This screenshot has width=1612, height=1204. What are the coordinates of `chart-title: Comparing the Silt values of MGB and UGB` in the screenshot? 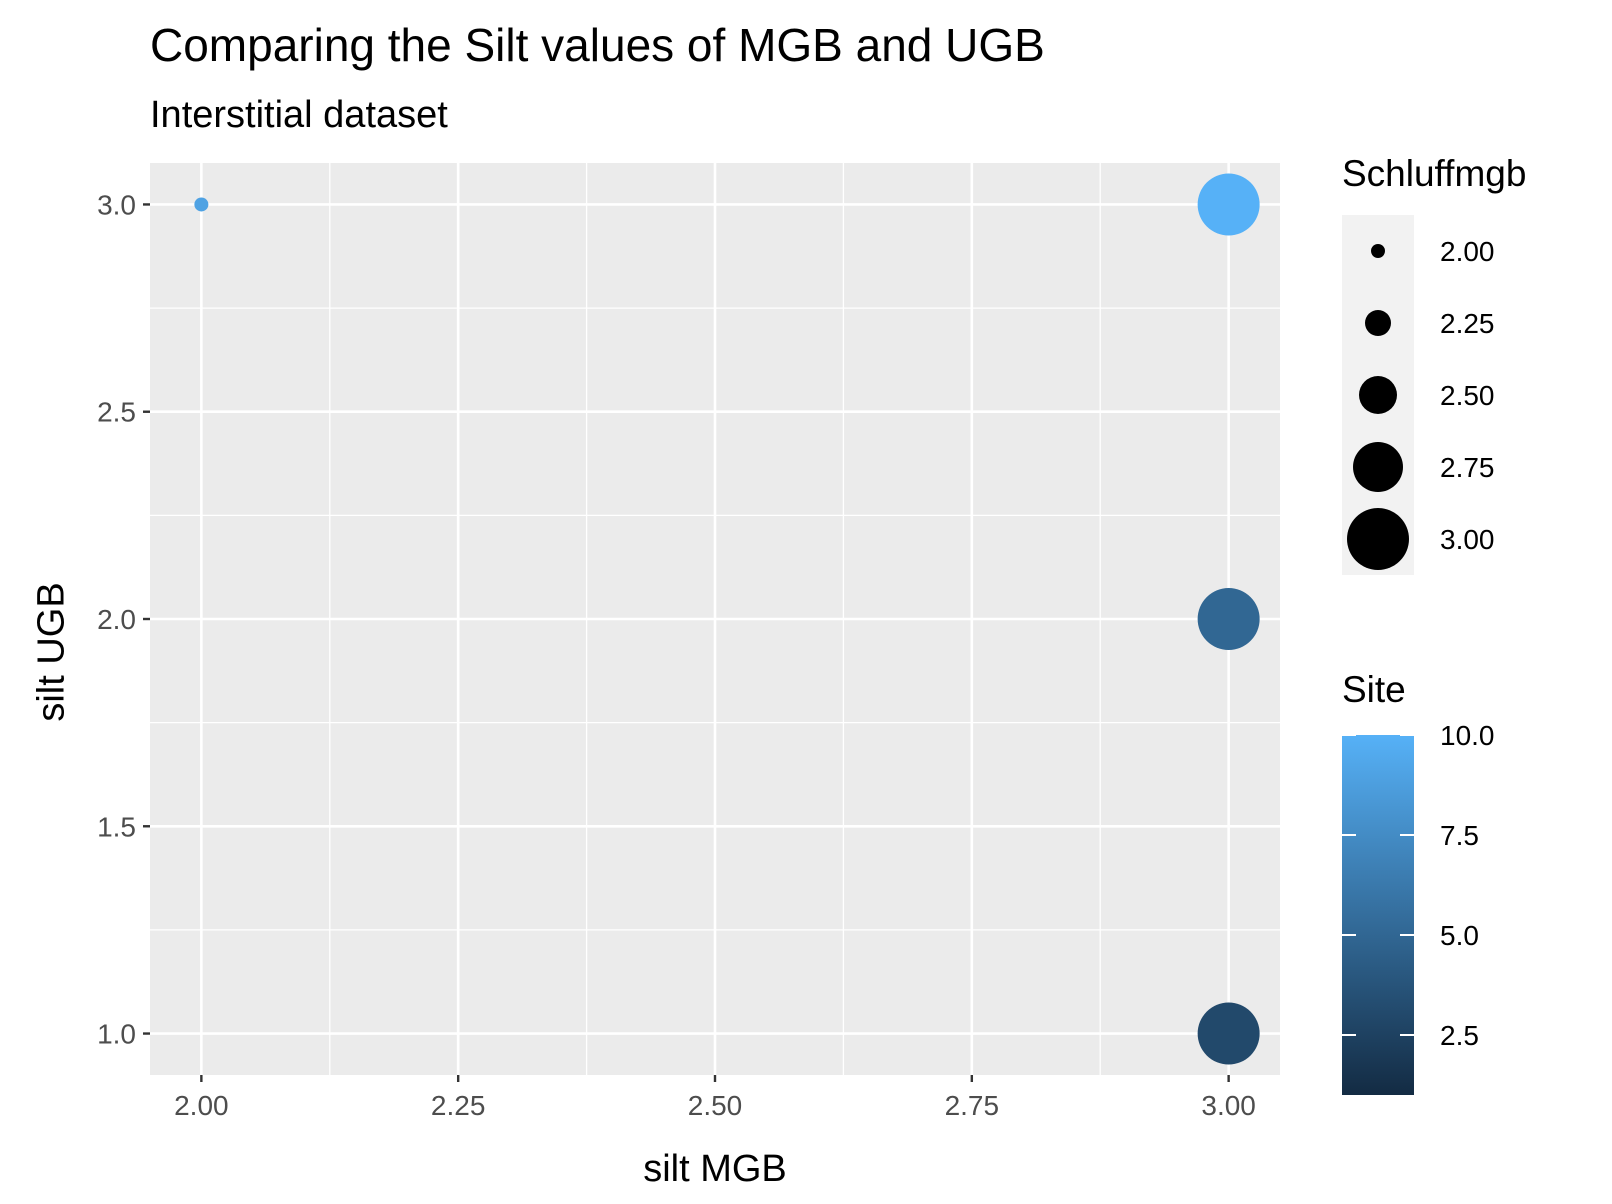 It's located at (597, 45).